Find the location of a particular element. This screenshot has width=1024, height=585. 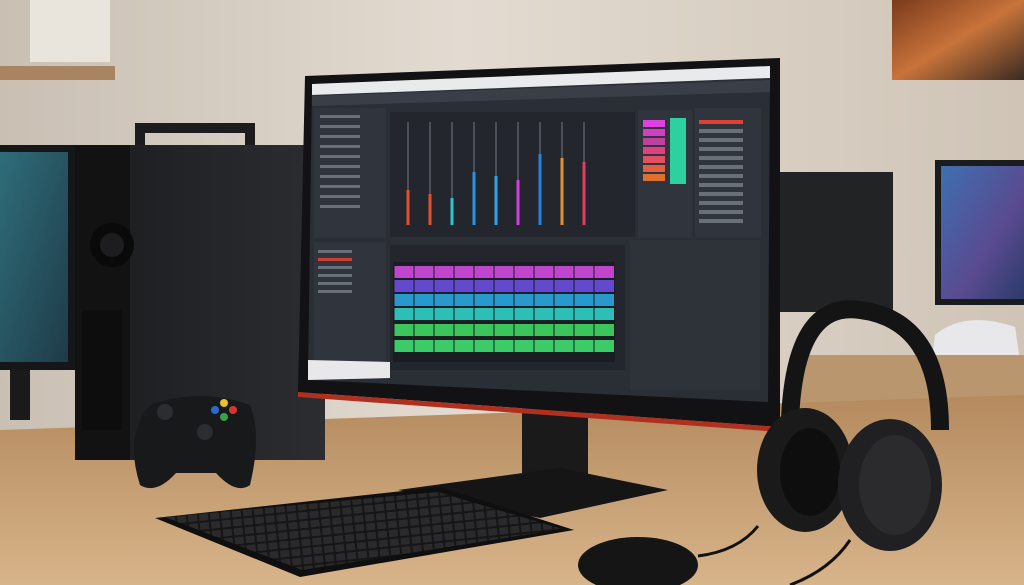

meter-bar is located at coordinates (678, 151).